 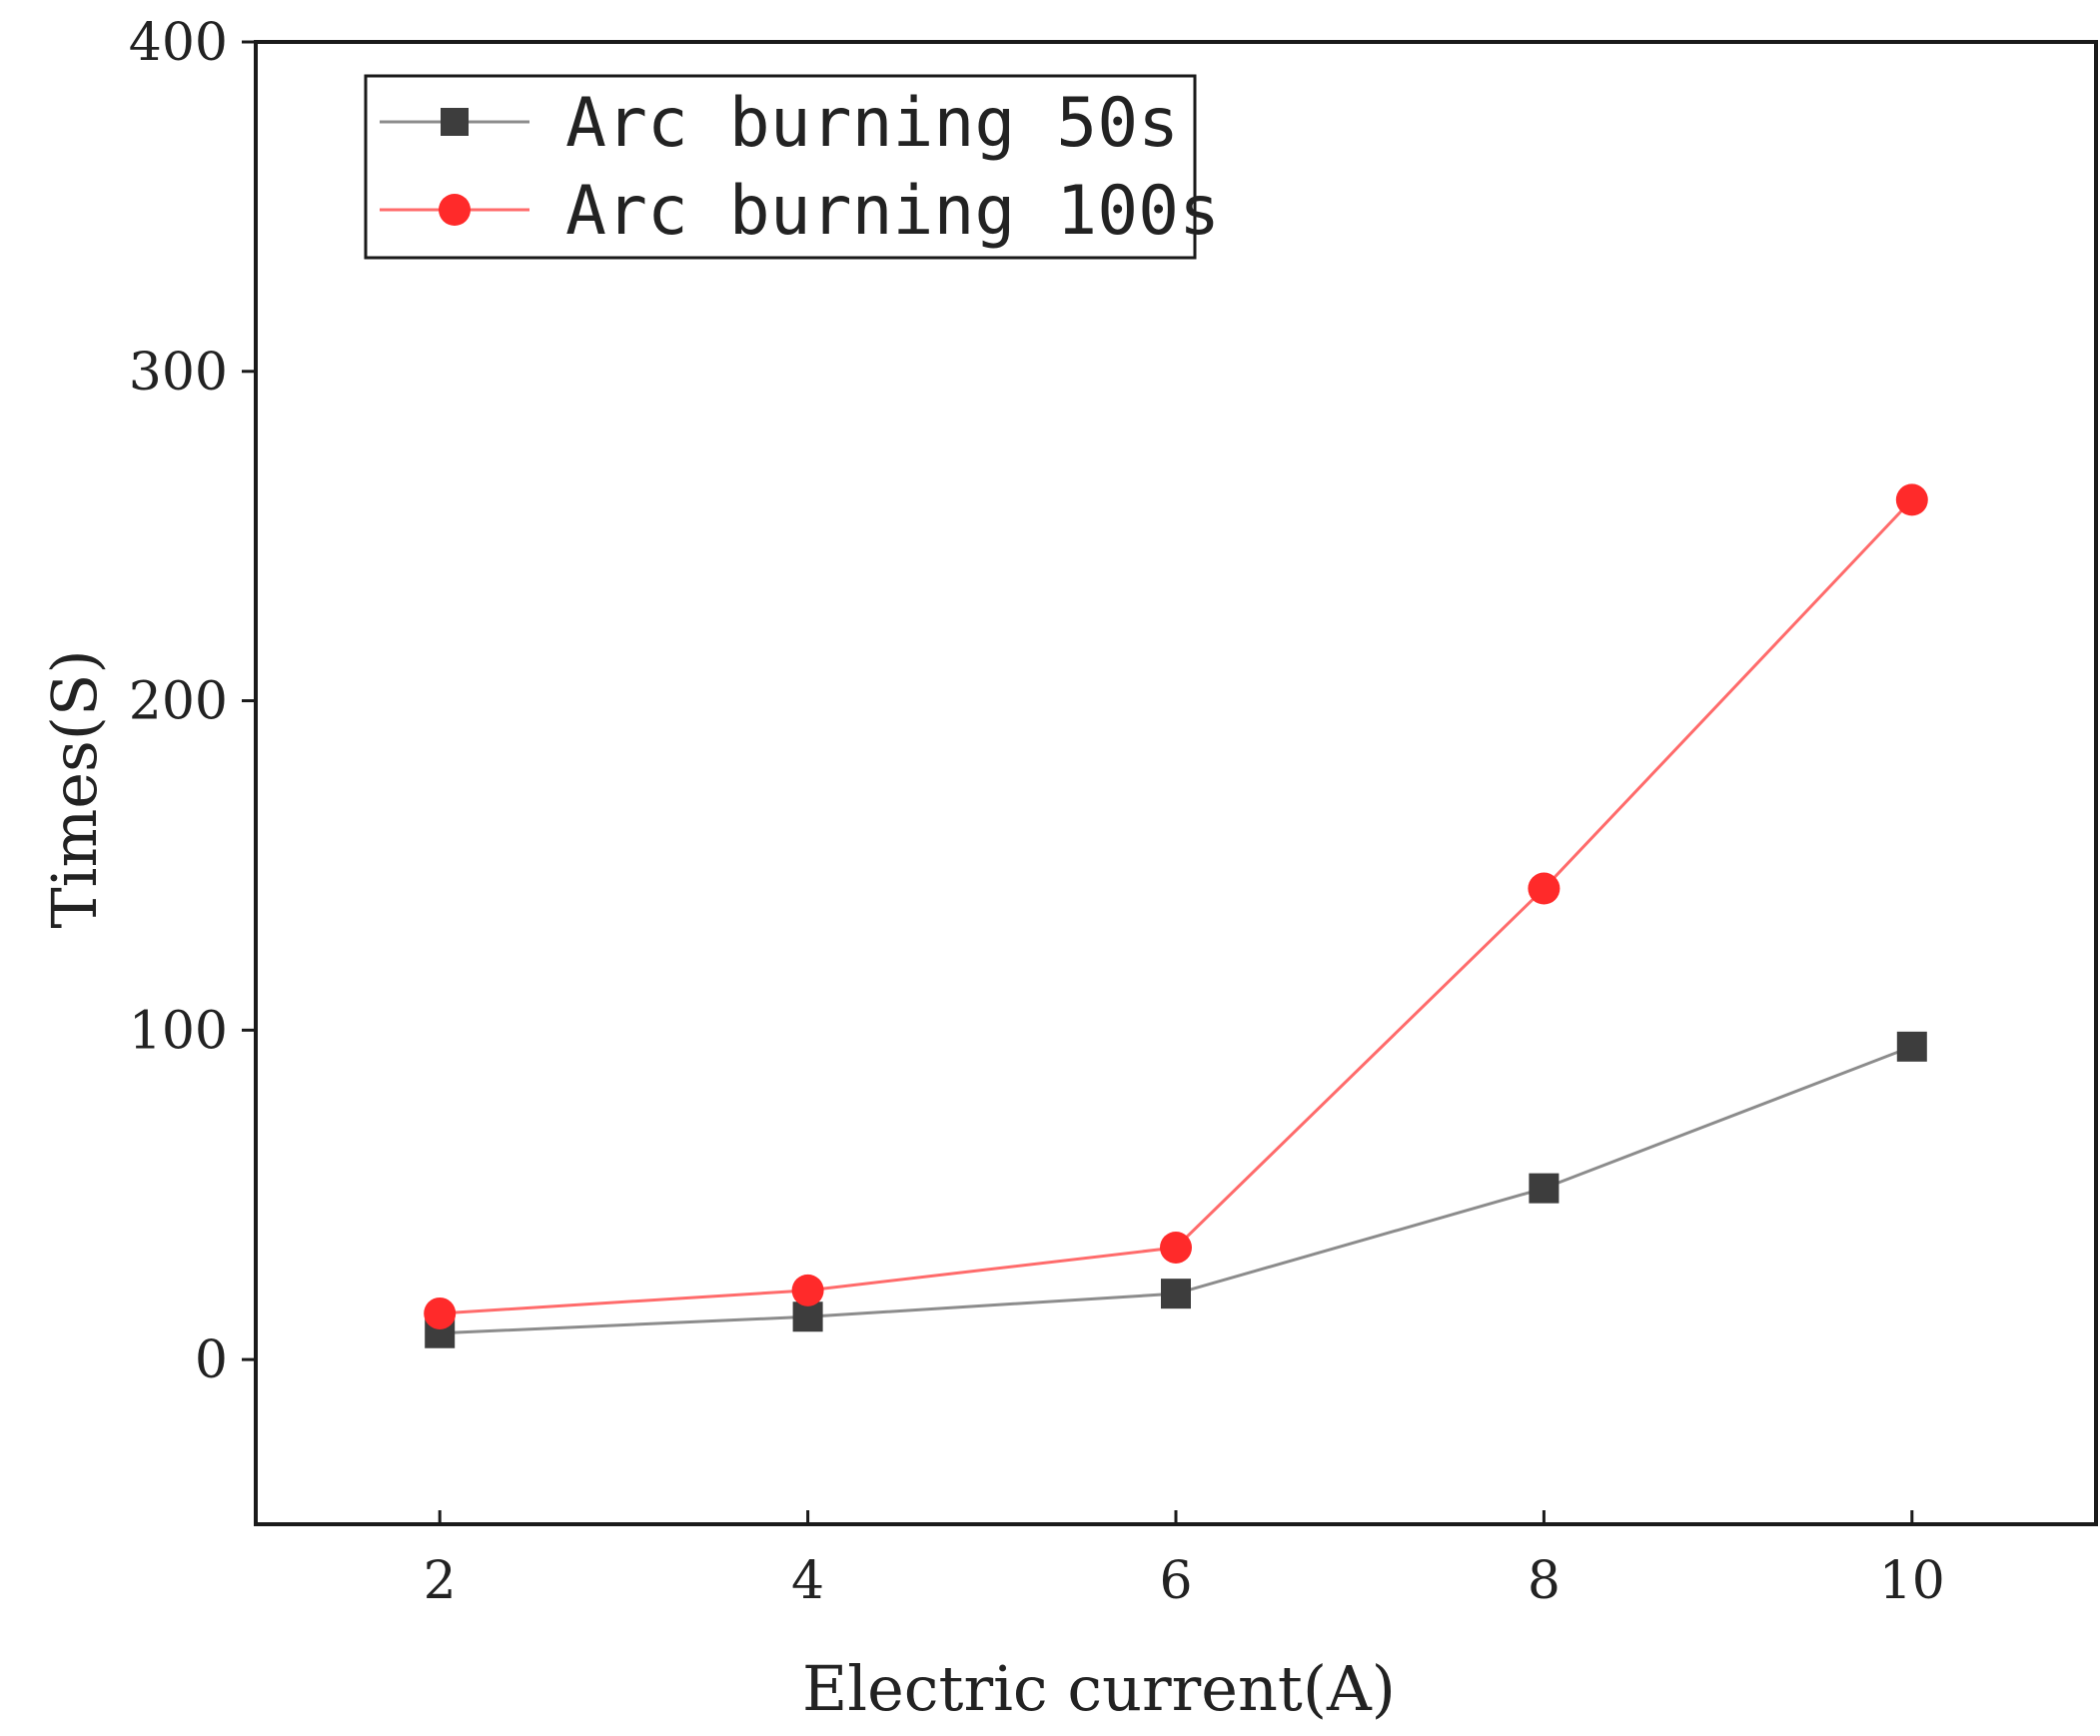 I want to click on y-tick-label: 200, so click(x=179, y=702).